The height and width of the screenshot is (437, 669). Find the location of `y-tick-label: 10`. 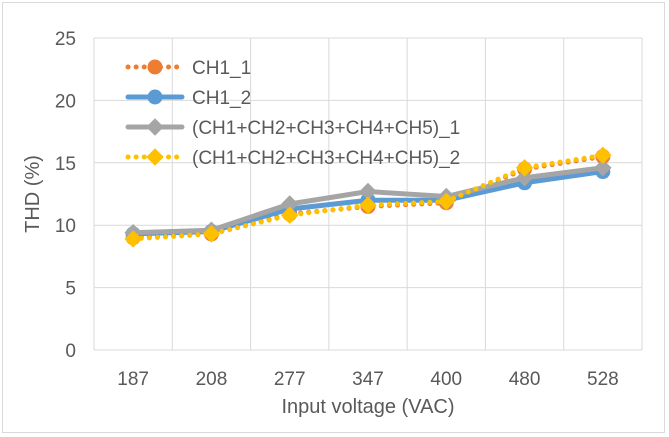

y-tick-label: 10 is located at coordinates (65, 226).